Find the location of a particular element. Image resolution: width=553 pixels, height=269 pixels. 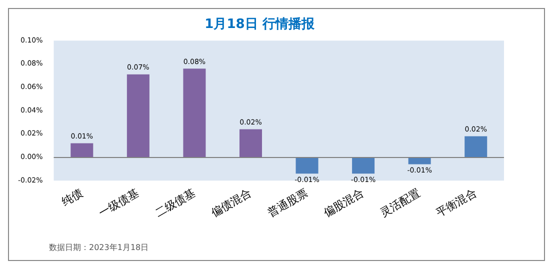

x-tick-label: 纯债 is located at coordinates (72, 197).